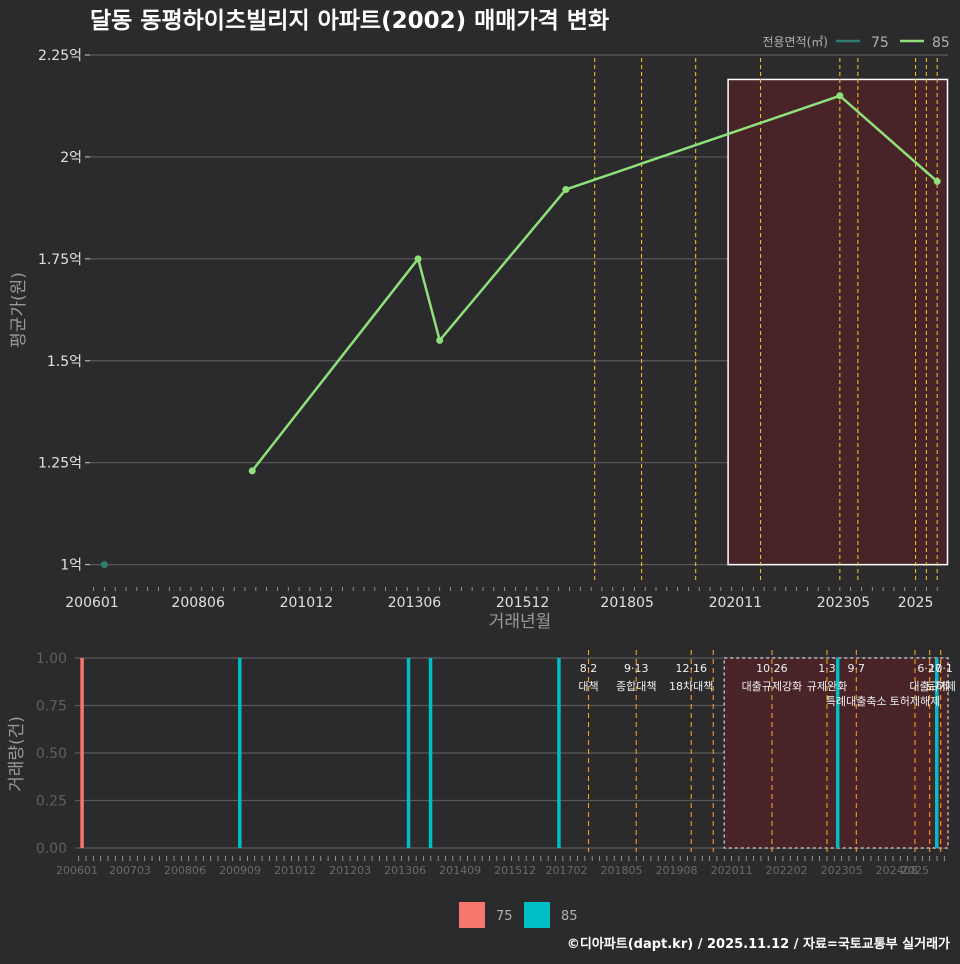  What do you see at coordinates (185, 870) in the screenshot?
I see `volume-x-tick-label-2: 200806` at bounding box center [185, 870].